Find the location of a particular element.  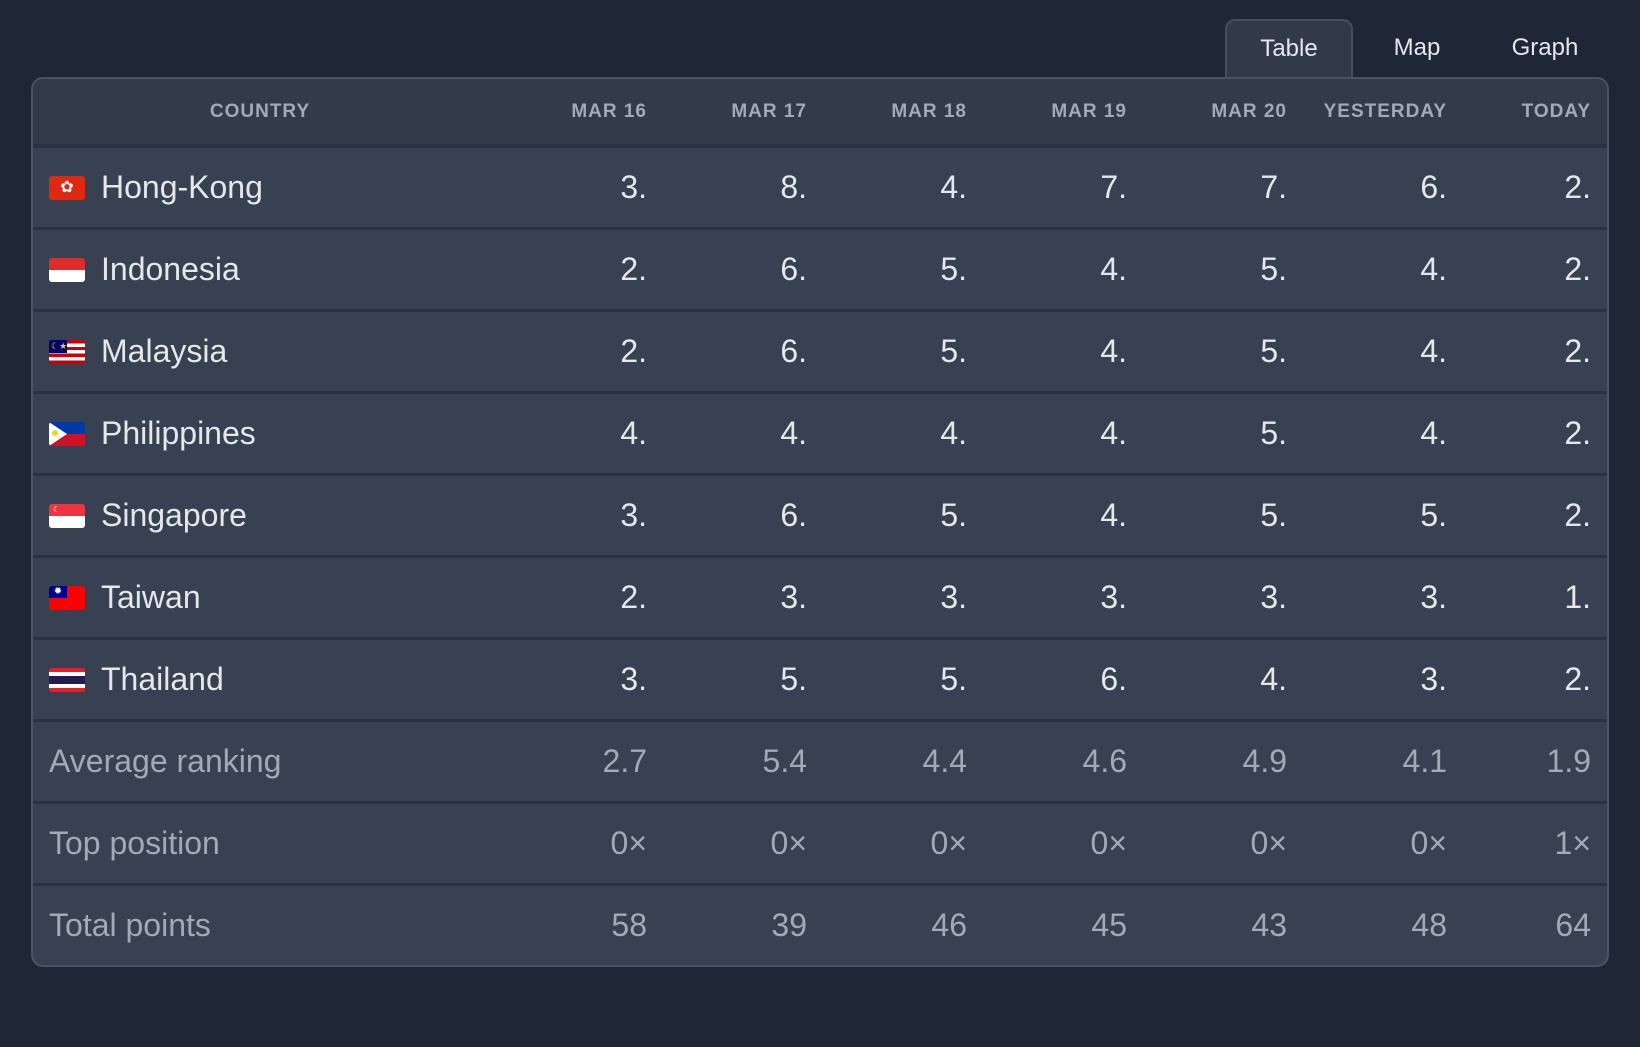

summary-label: Top position is located at coordinates (134, 843).